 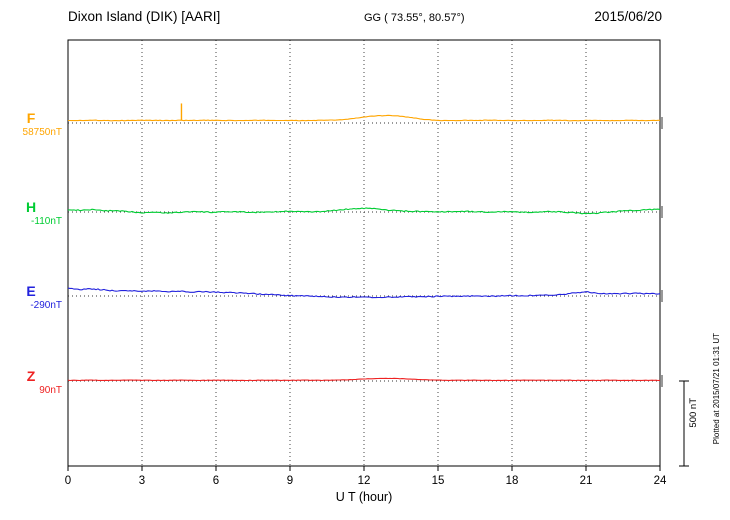 I want to click on series-baseline-E: -290nT, so click(x=46, y=305).